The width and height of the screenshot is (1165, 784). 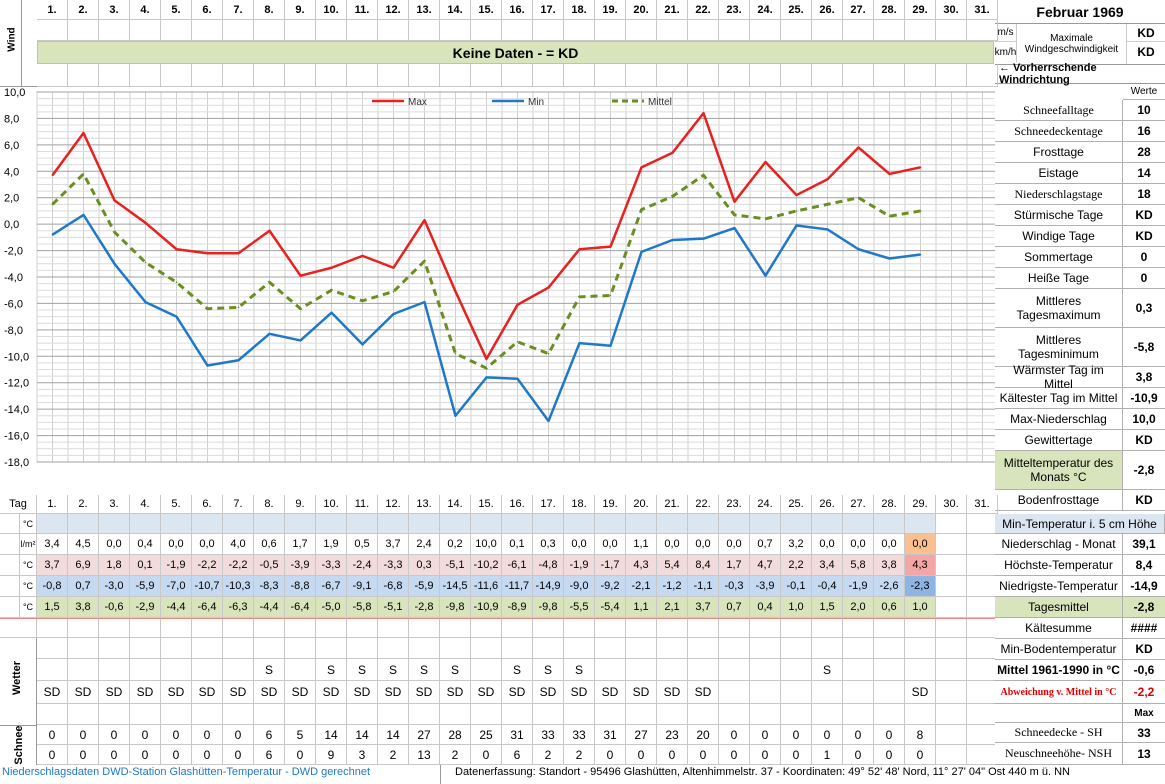 What do you see at coordinates (1059, 500) in the screenshot?
I see `stat-label: Bodenfrosttage` at bounding box center [1059, 500].